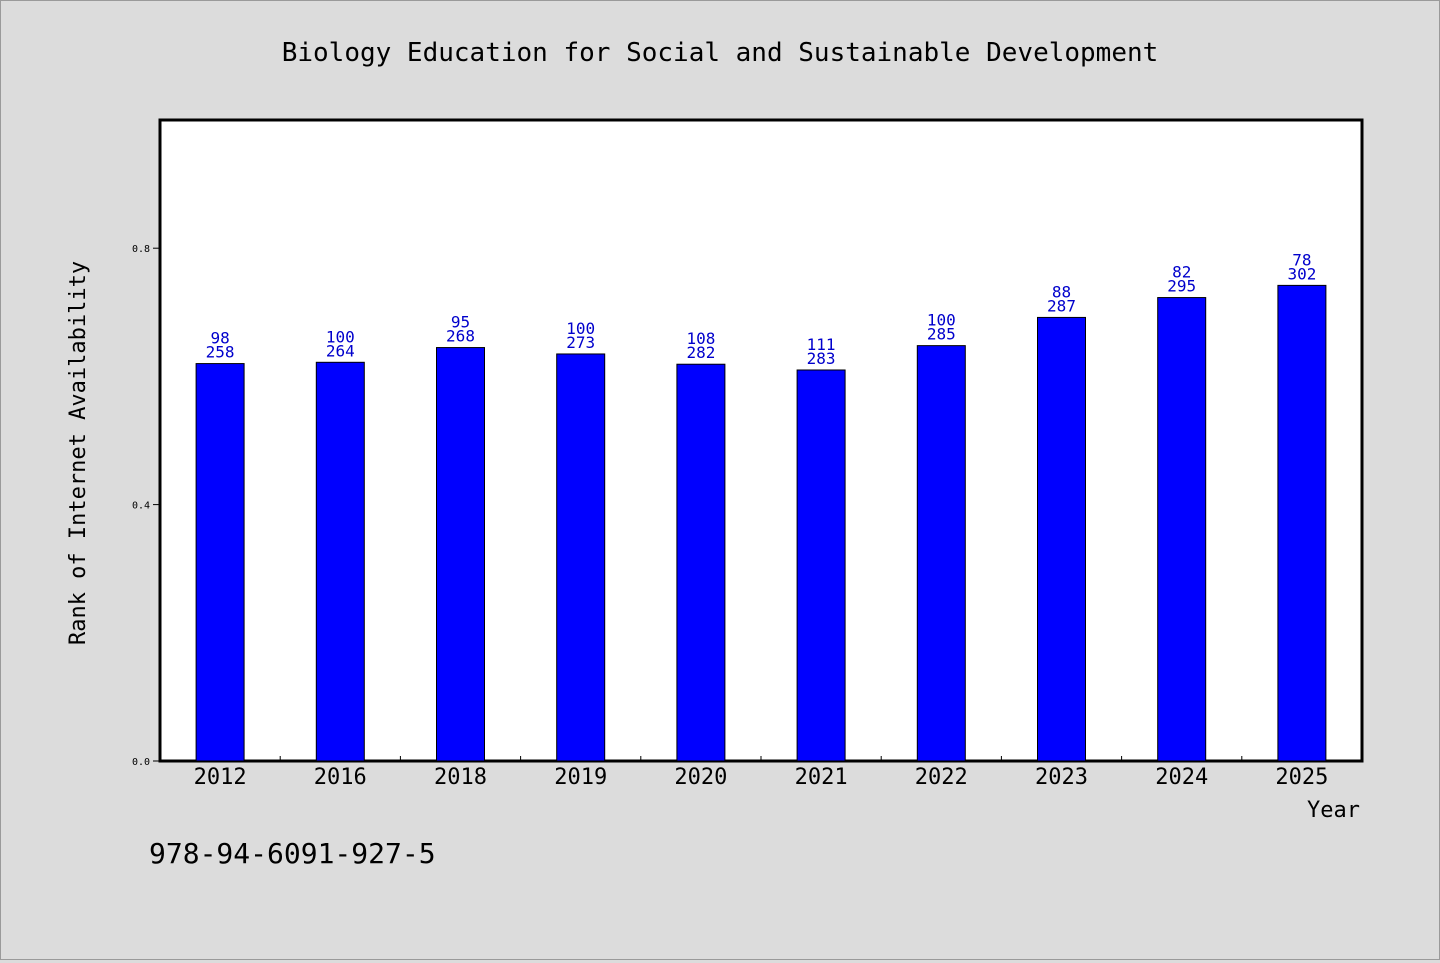 This screenshot has width=1440, height=963. What do you see at coordinates (1061, 305) in the screenshot?
I see `data-label-bottom: 287` at bounding box center [1061, 305].